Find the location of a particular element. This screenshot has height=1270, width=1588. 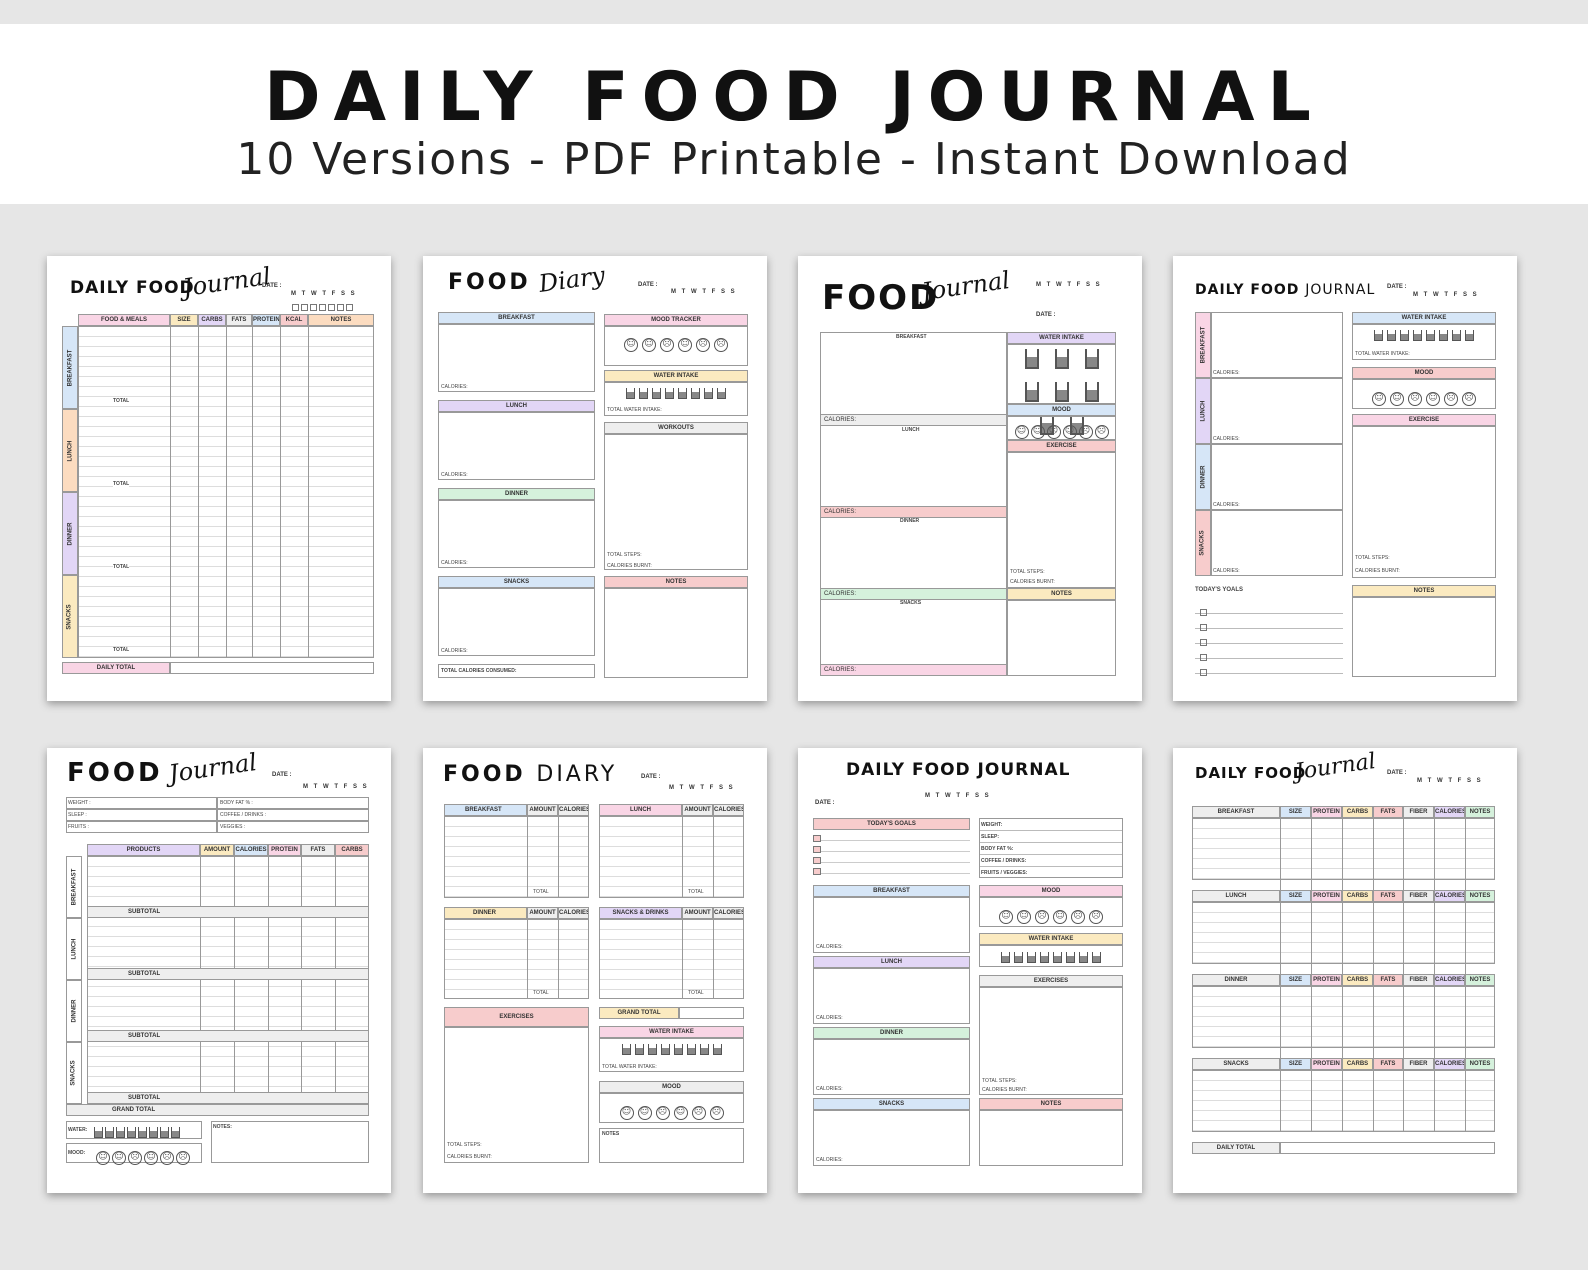

label: MOOD is located at coordinates (1051, 891).